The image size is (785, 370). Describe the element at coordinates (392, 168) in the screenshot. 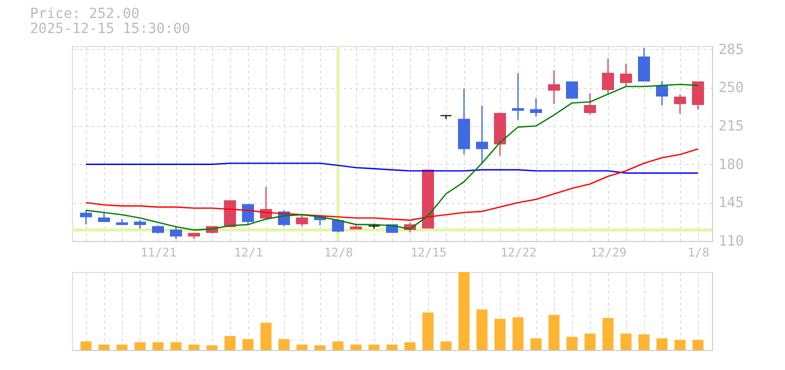

I see `line-series` at that location.